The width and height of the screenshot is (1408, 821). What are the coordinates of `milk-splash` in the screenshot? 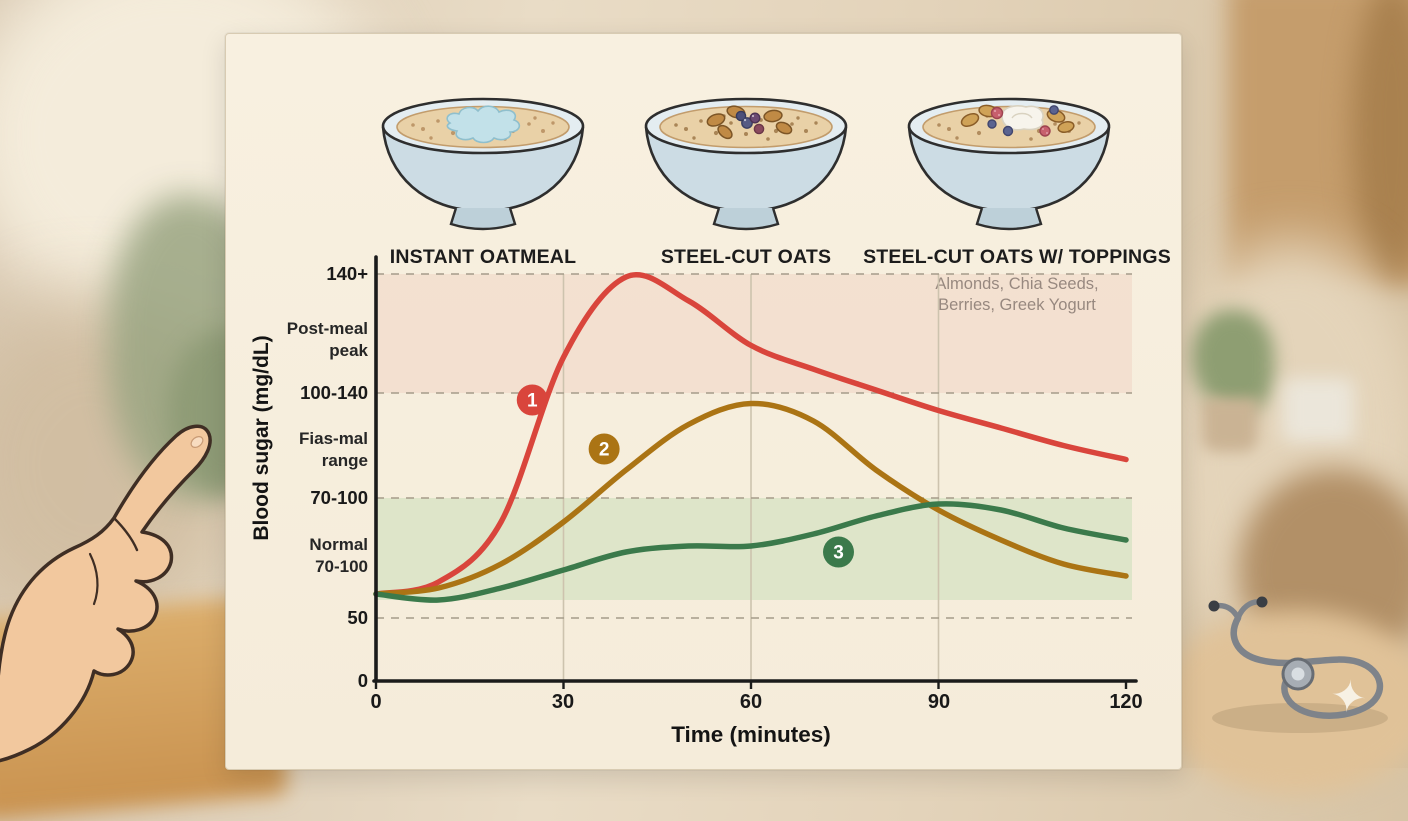 It's located at (483, 124).